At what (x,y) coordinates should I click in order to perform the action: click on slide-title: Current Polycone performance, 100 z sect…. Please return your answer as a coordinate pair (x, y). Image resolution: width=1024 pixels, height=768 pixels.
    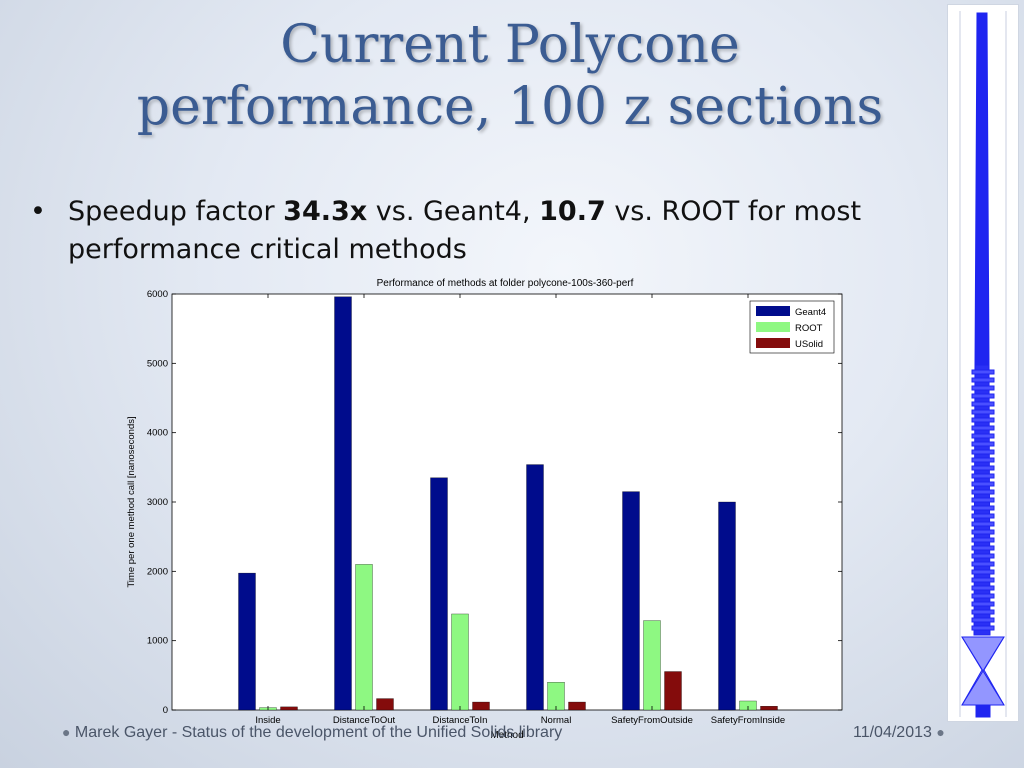
    Looking at the image, I should click on (510, 76).